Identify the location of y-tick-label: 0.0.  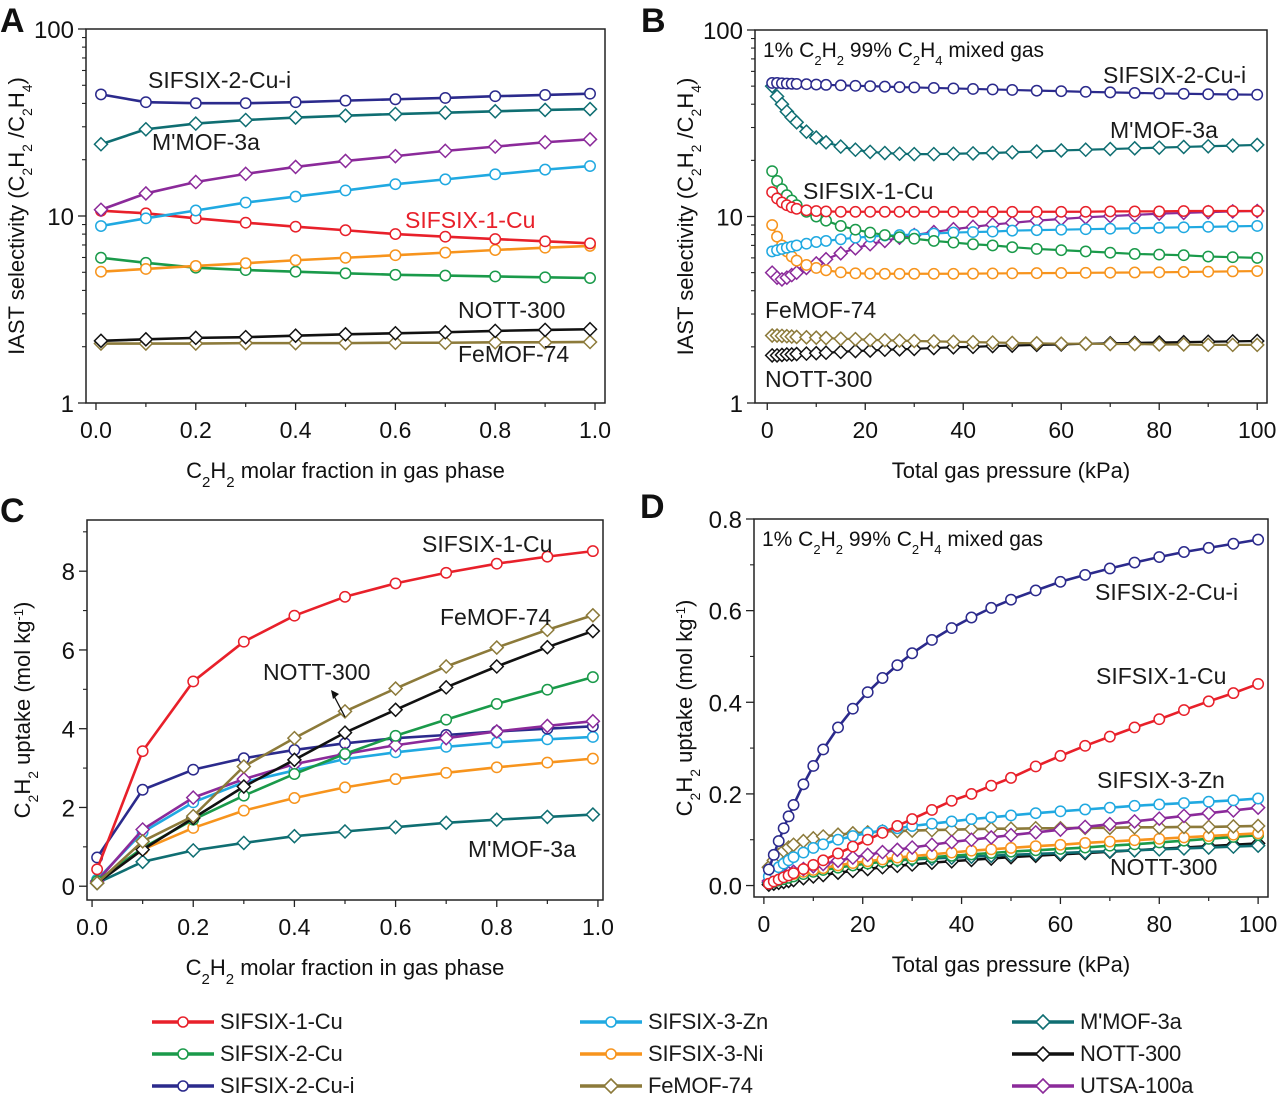
(725, 887).